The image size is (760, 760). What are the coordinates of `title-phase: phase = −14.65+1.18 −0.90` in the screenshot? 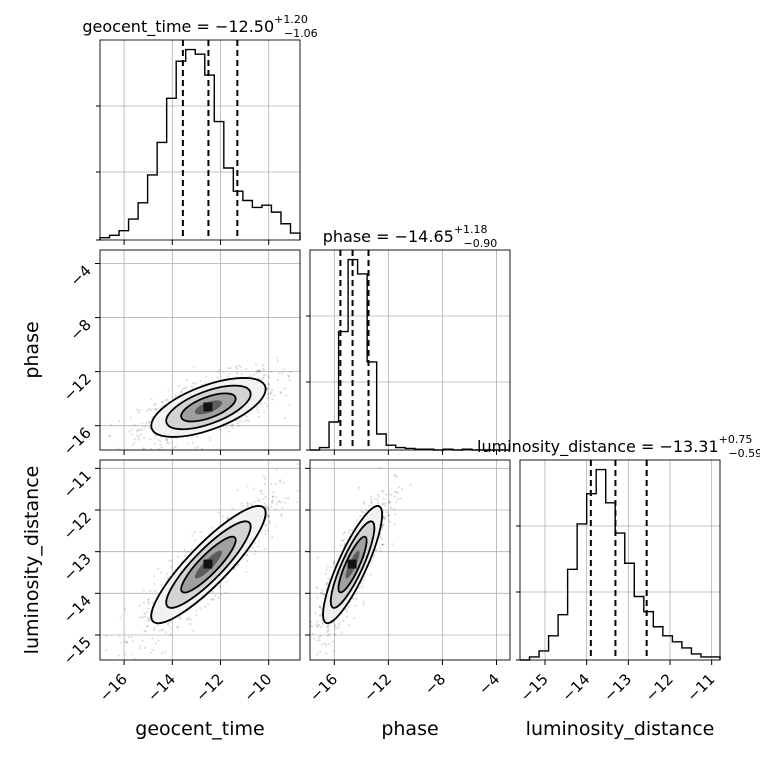 It's located at (410, 236).